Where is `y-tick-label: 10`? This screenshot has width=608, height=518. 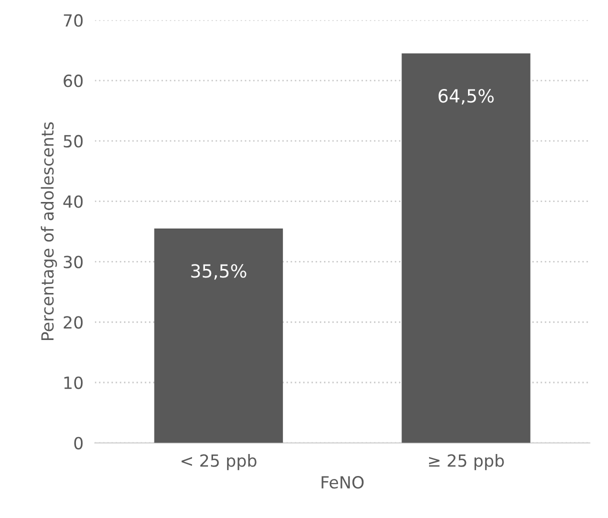
y-tick-label: 10 is located at coordinates (73, 383).